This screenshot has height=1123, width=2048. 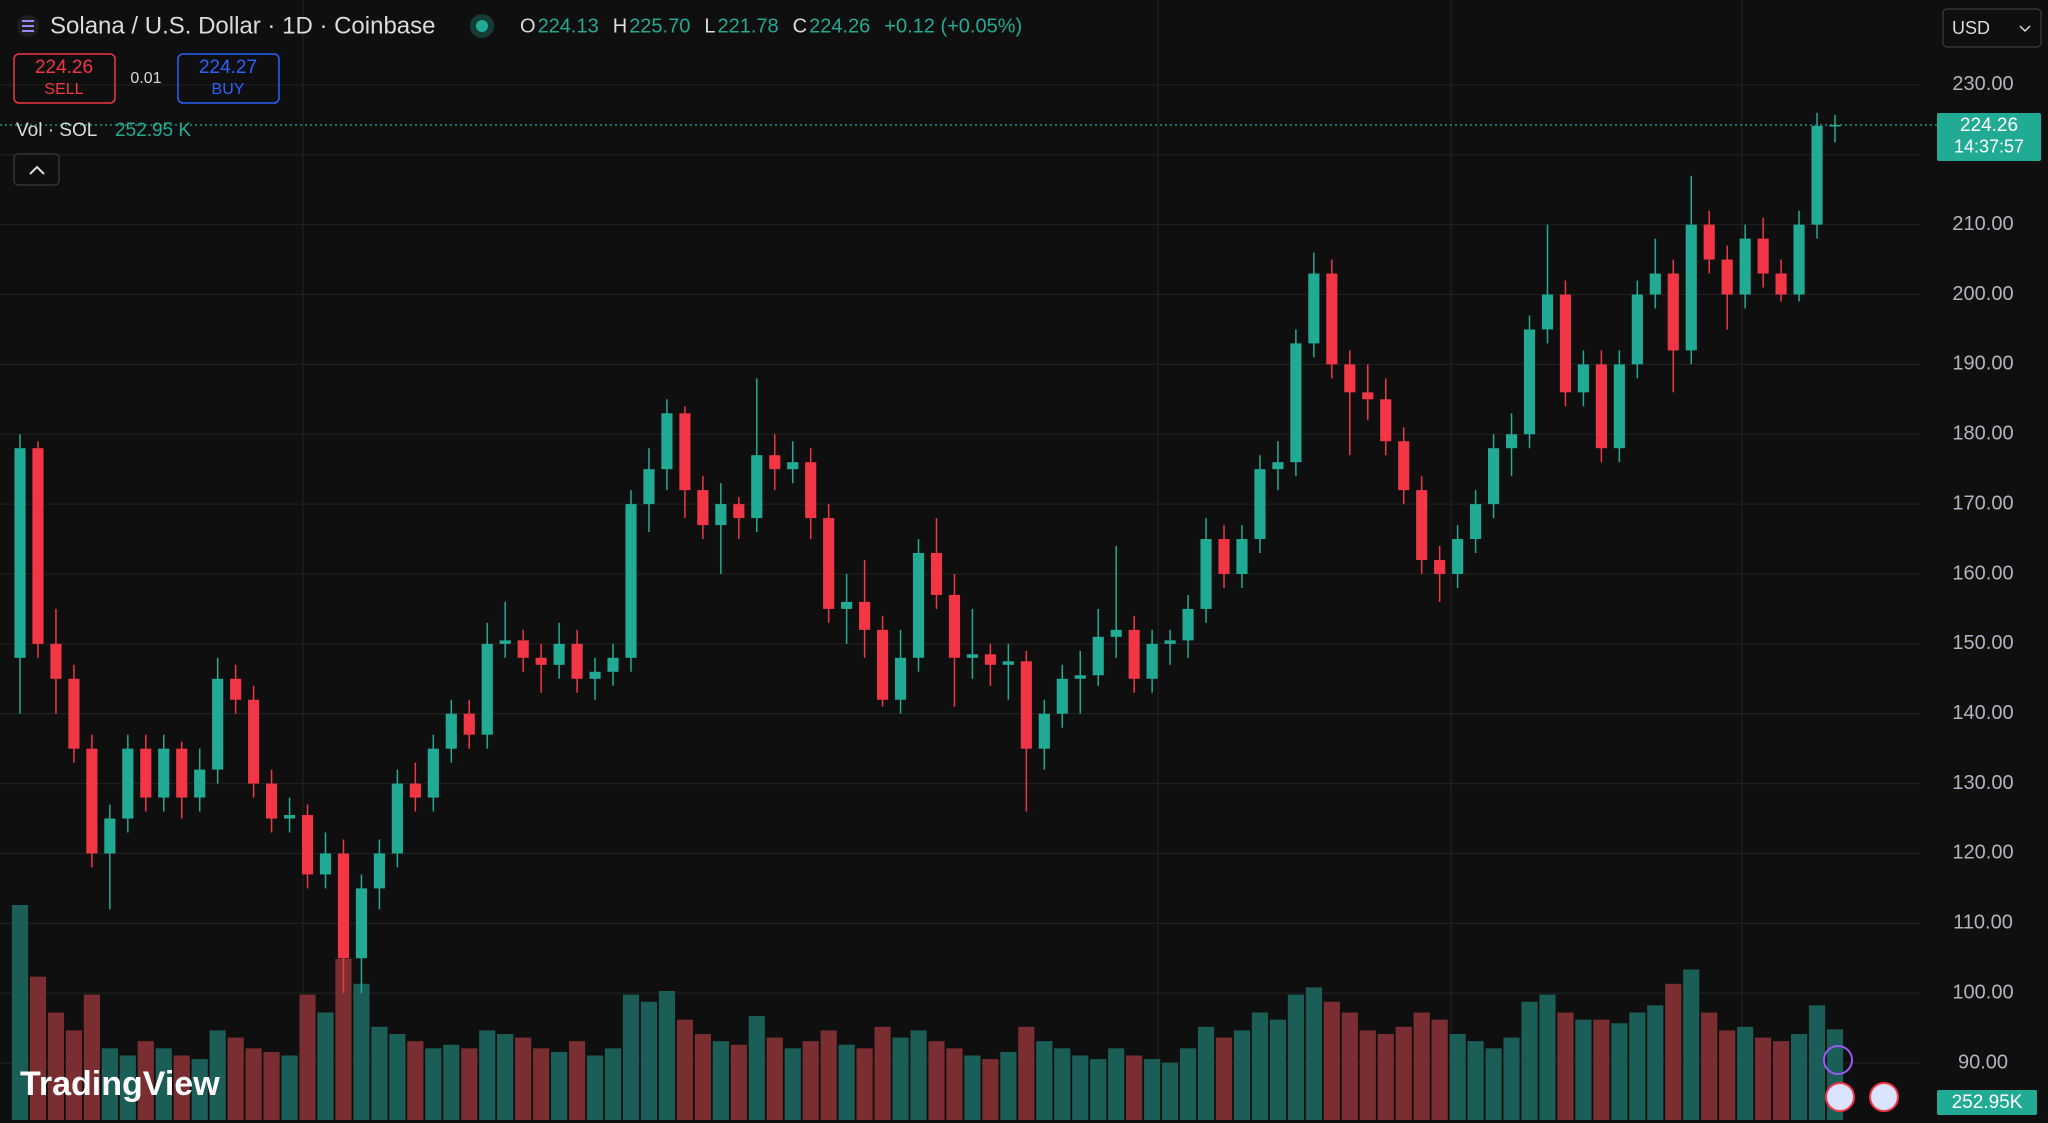 What do you see at coordinates (1982, 783) in the screenshot?
I see `y-tick-label: 130.00` at bounding box center [1982, 783].